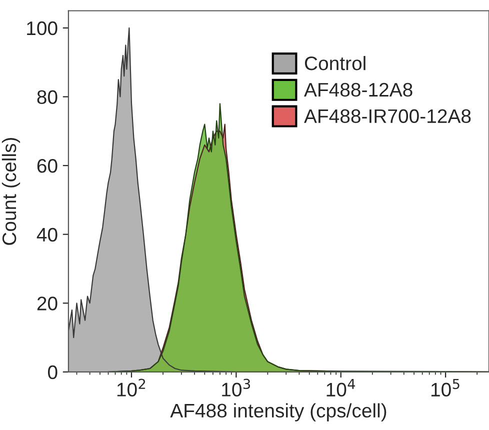 This screenshot has height=430, width=489. What do you see at coordinates (47, 303) in the screenshot?
I see `y-tick-label: 20` at bounding box center [47, 303].